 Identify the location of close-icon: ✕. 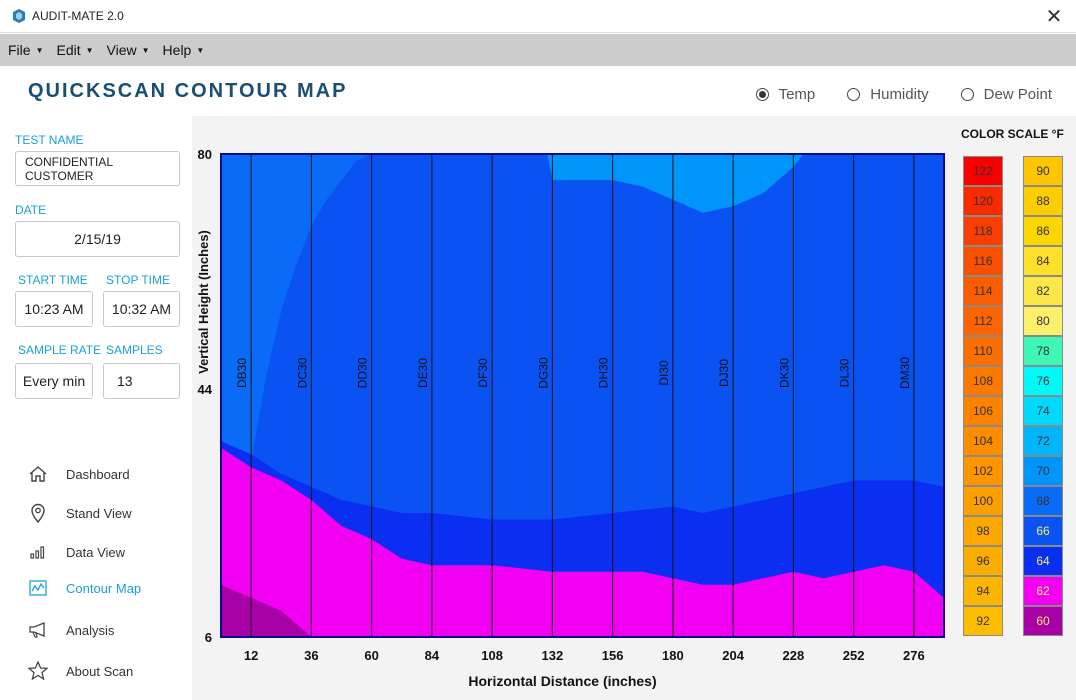
(1054, 17).